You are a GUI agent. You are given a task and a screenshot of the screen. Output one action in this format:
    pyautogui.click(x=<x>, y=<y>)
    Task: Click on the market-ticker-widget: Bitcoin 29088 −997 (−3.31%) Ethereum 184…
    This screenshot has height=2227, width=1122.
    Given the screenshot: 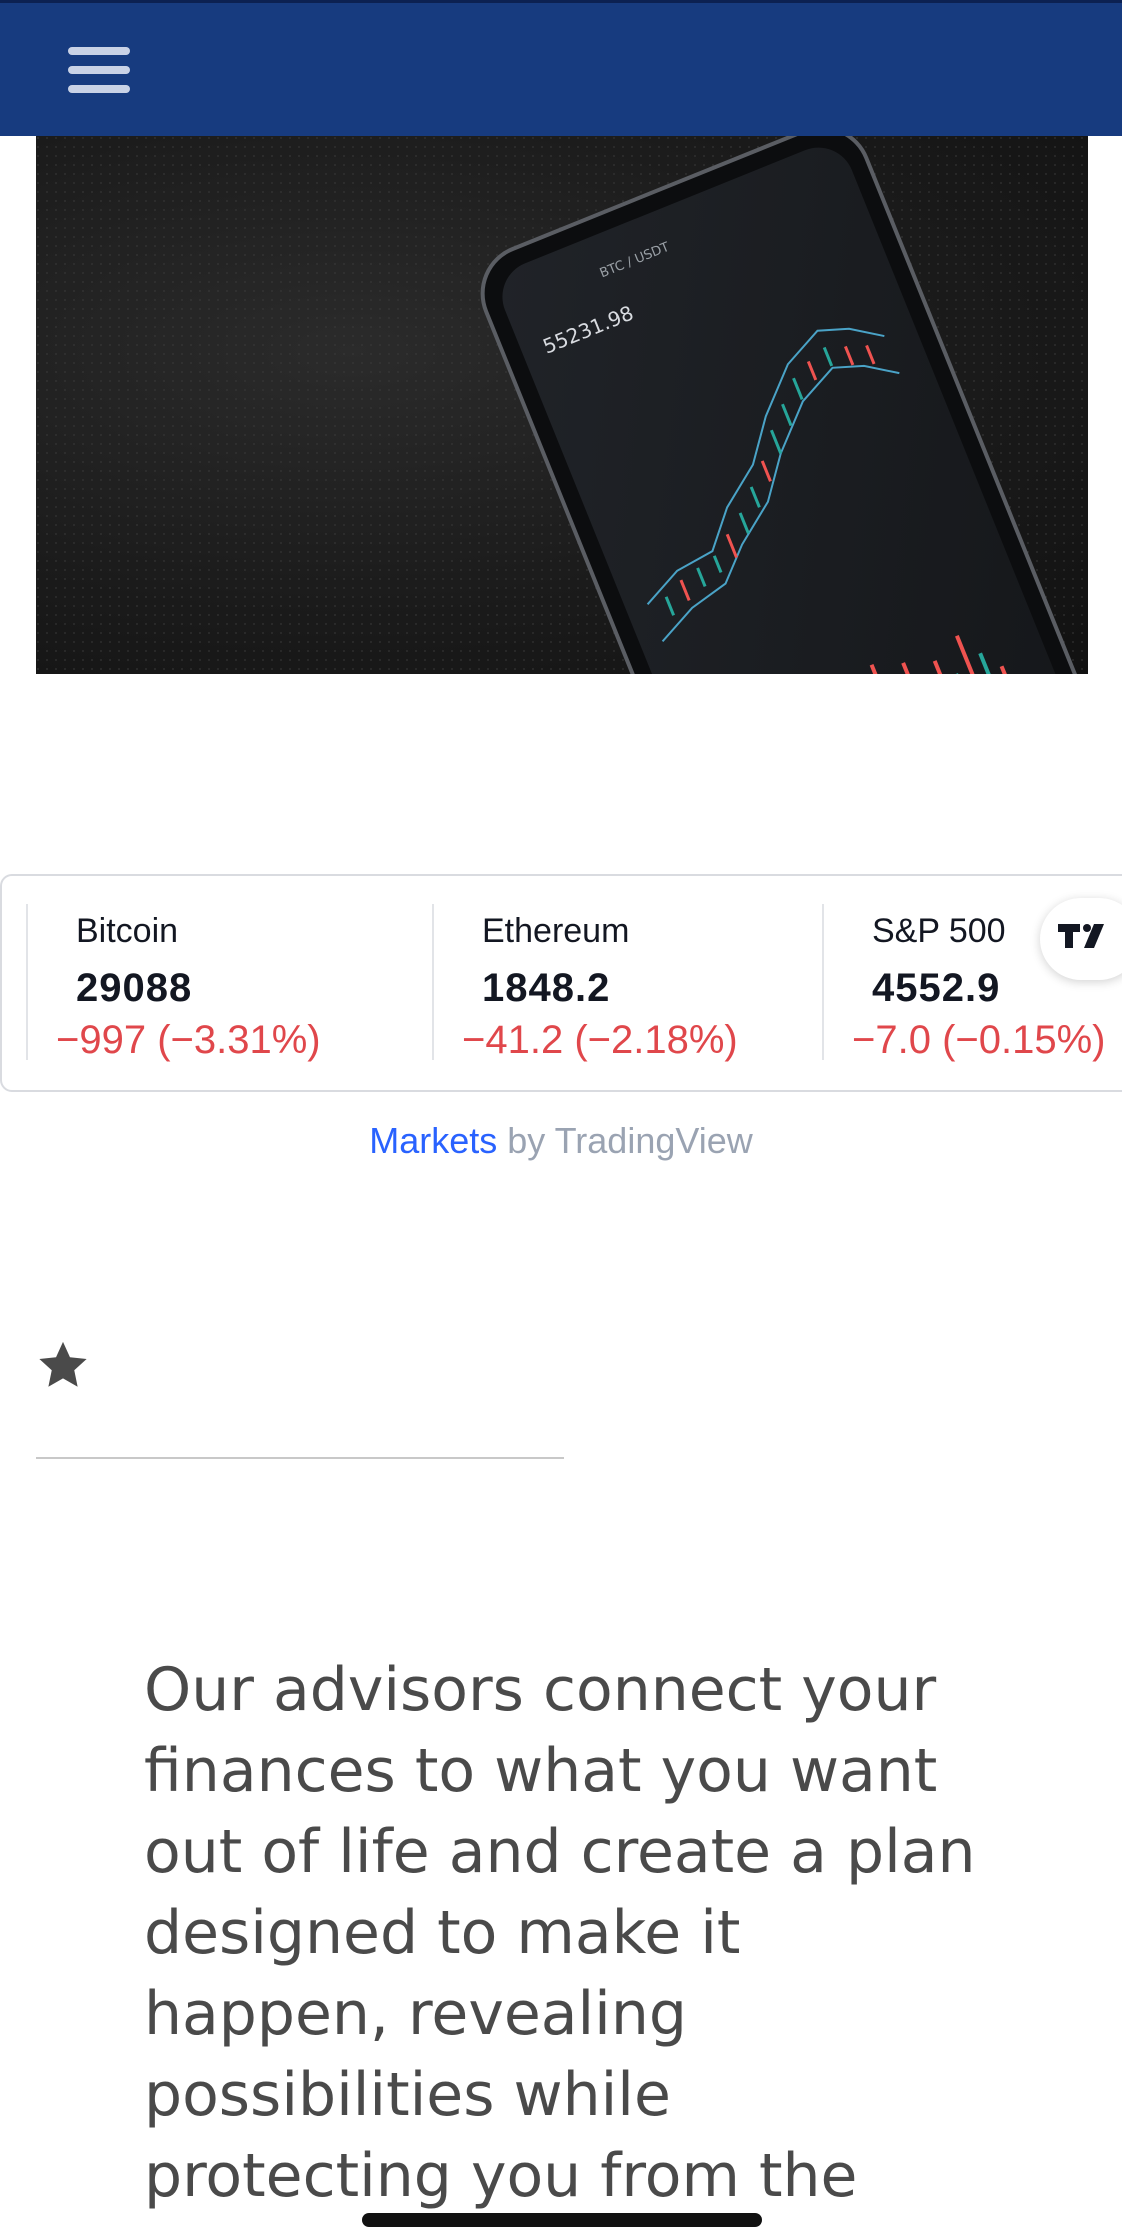 What is the action you would take?
    pyautogui.click(x=561, y=983)
    